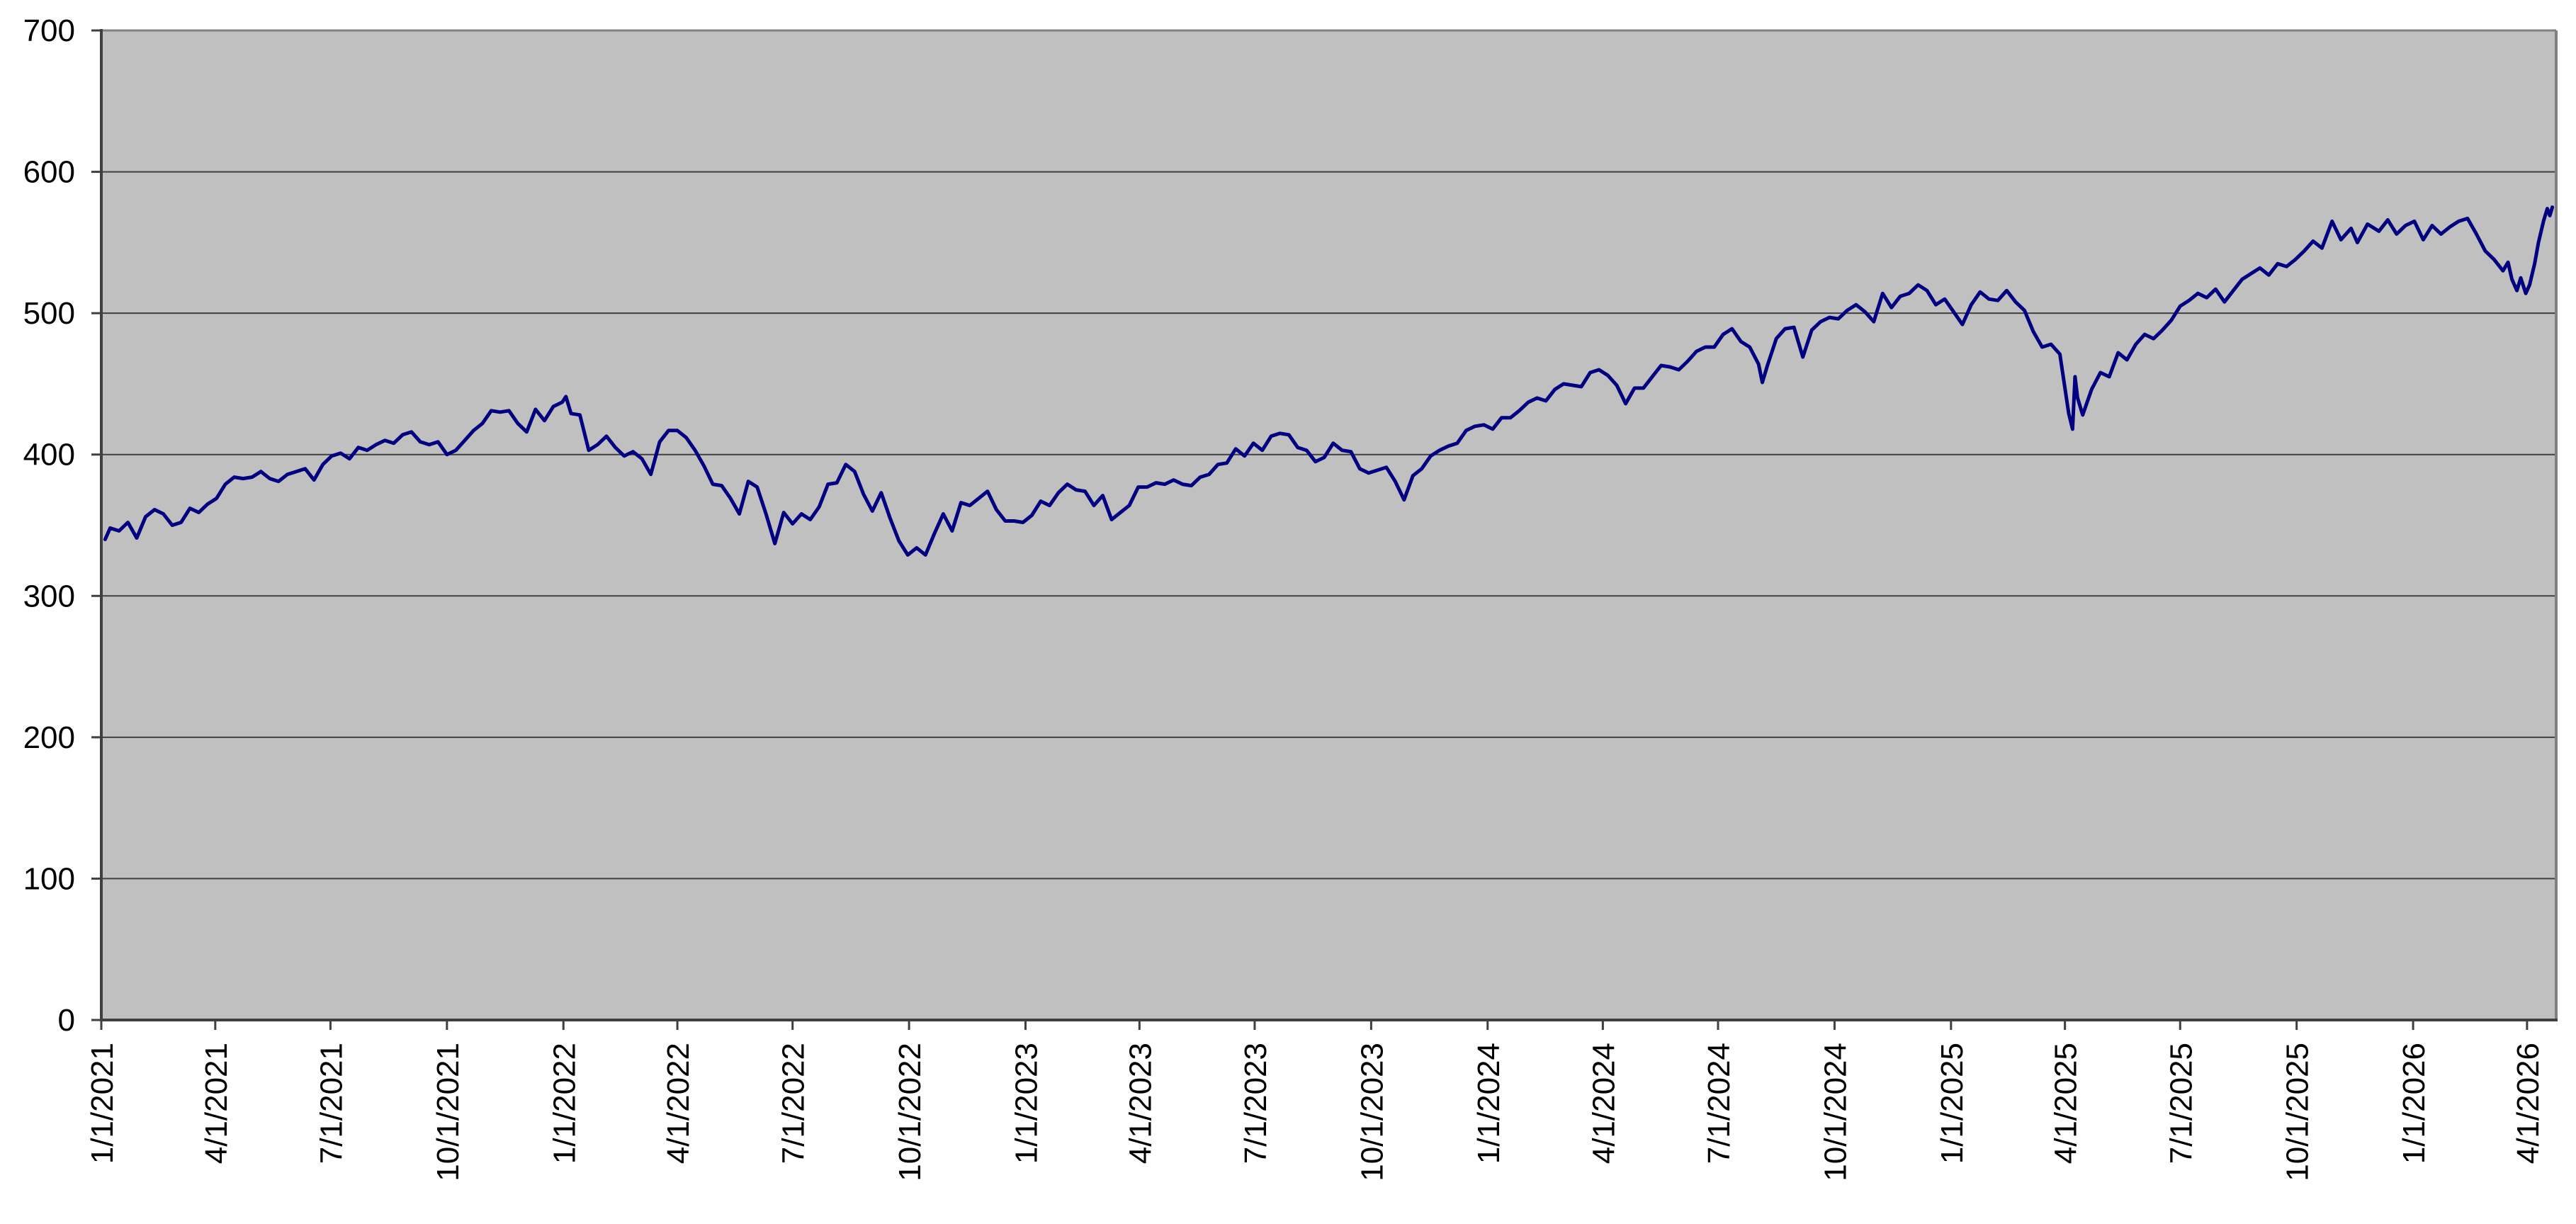 This screenshot has height=1224, width=2576. I want to click on x-axis-label-18: 7/1/2025, so click(2181, 1104).